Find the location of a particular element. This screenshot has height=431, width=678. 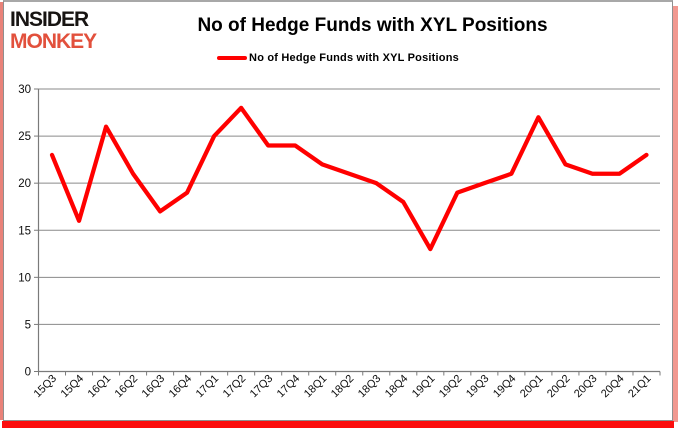

x-tick-label-17Q1: 17Q1 is located at coordinates (208, 387).